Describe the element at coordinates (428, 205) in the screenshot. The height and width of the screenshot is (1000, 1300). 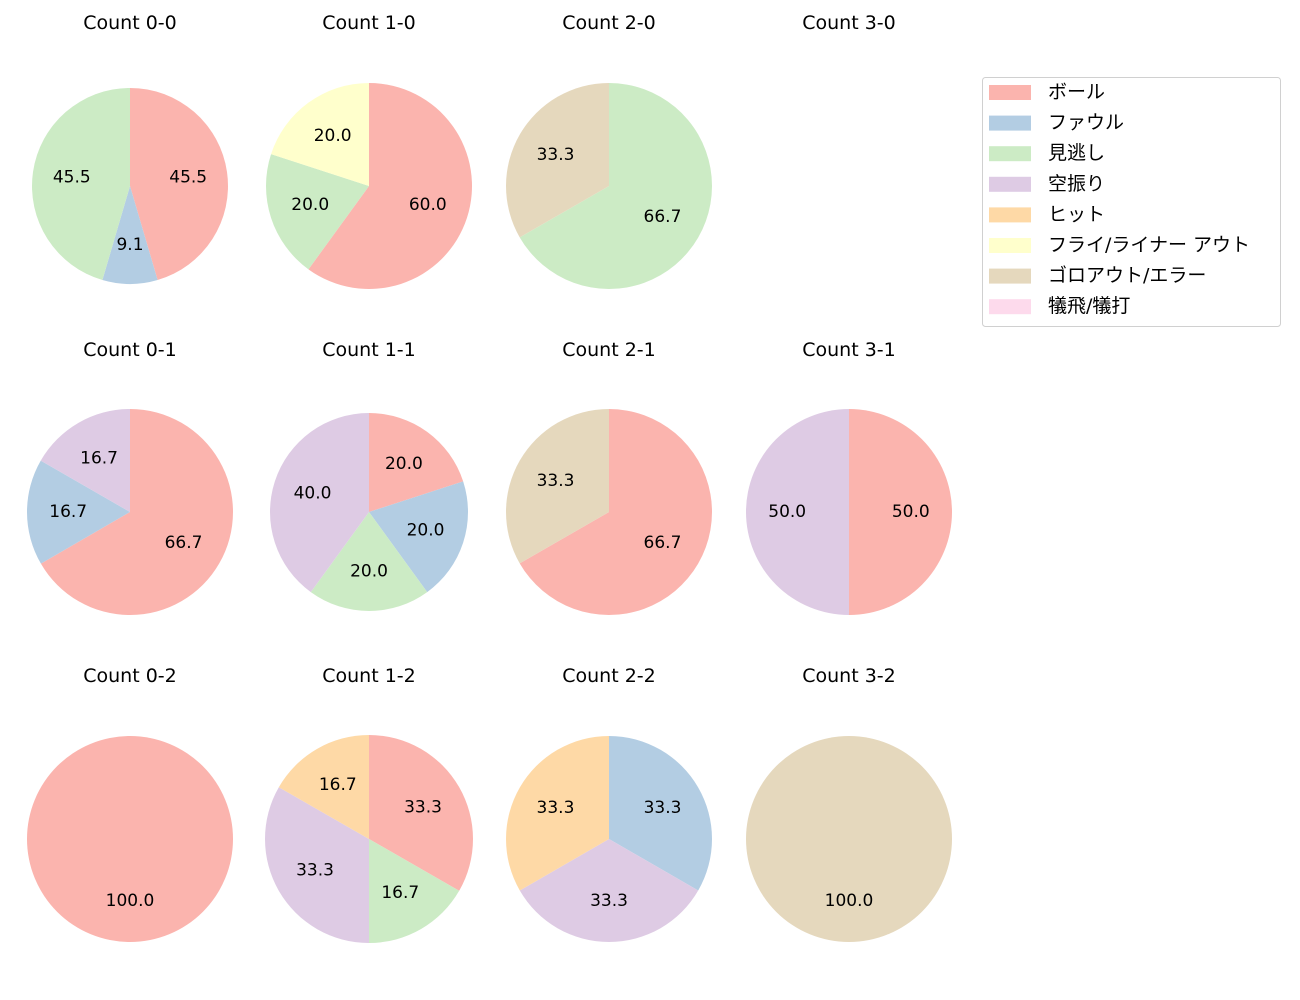
I see `slice-label: 60.0` at that location.